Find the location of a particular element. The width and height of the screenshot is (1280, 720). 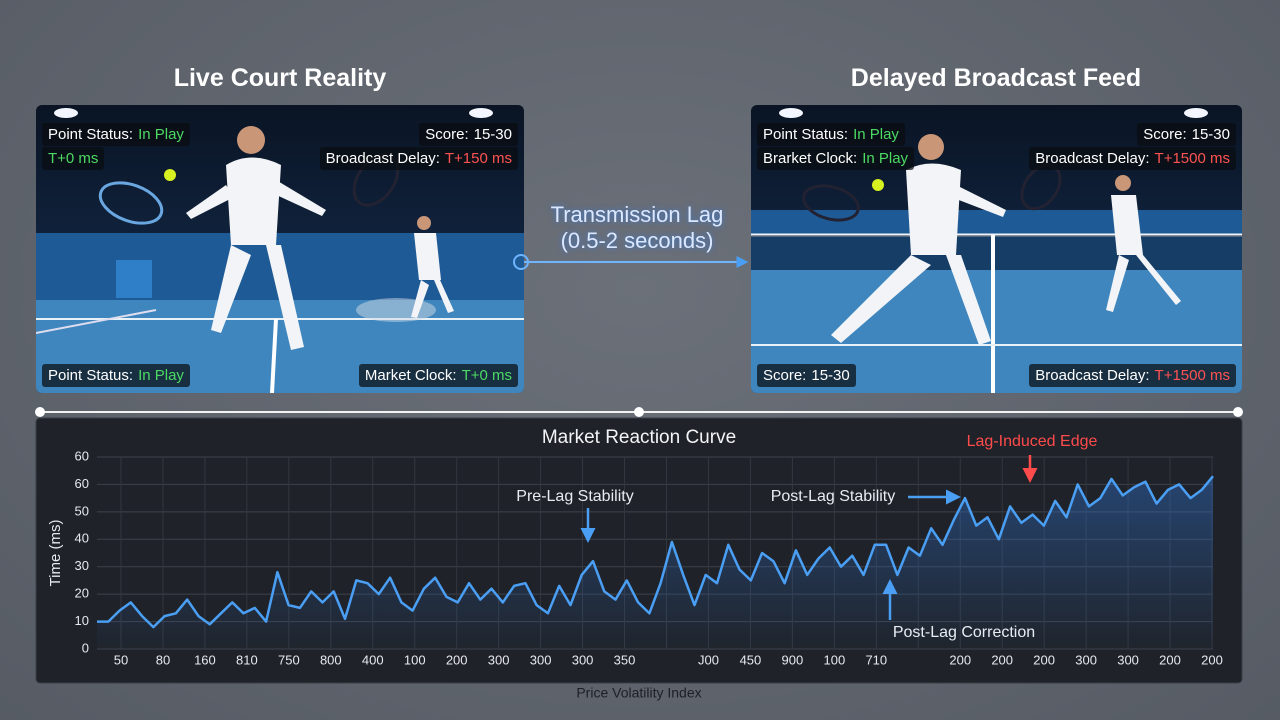

x-tick-label: 50 is located at coordinates (121, 659).